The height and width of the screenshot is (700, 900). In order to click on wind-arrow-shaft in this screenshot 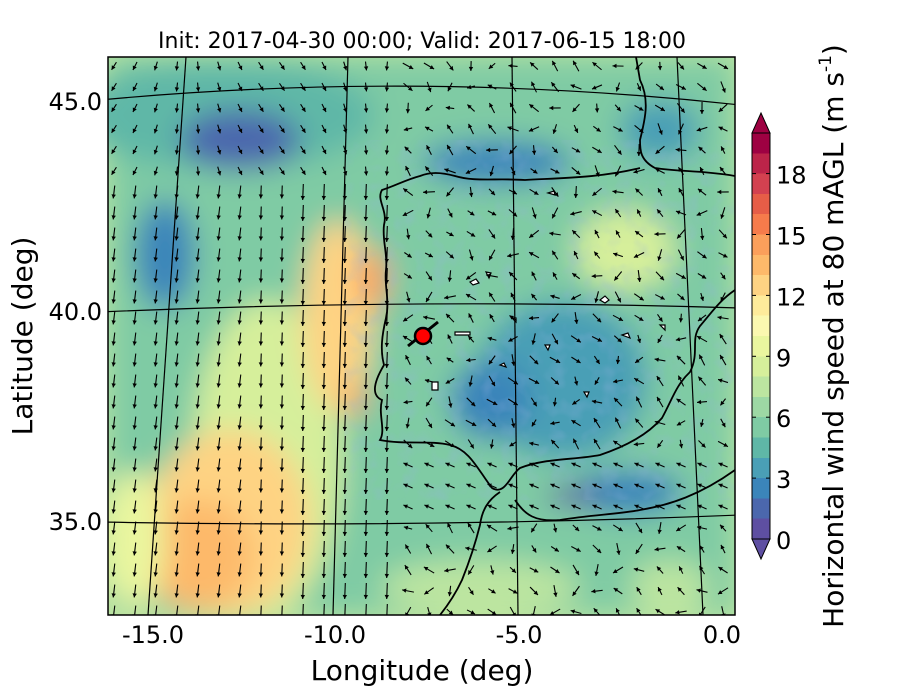, I will do `click(156, 610)`.